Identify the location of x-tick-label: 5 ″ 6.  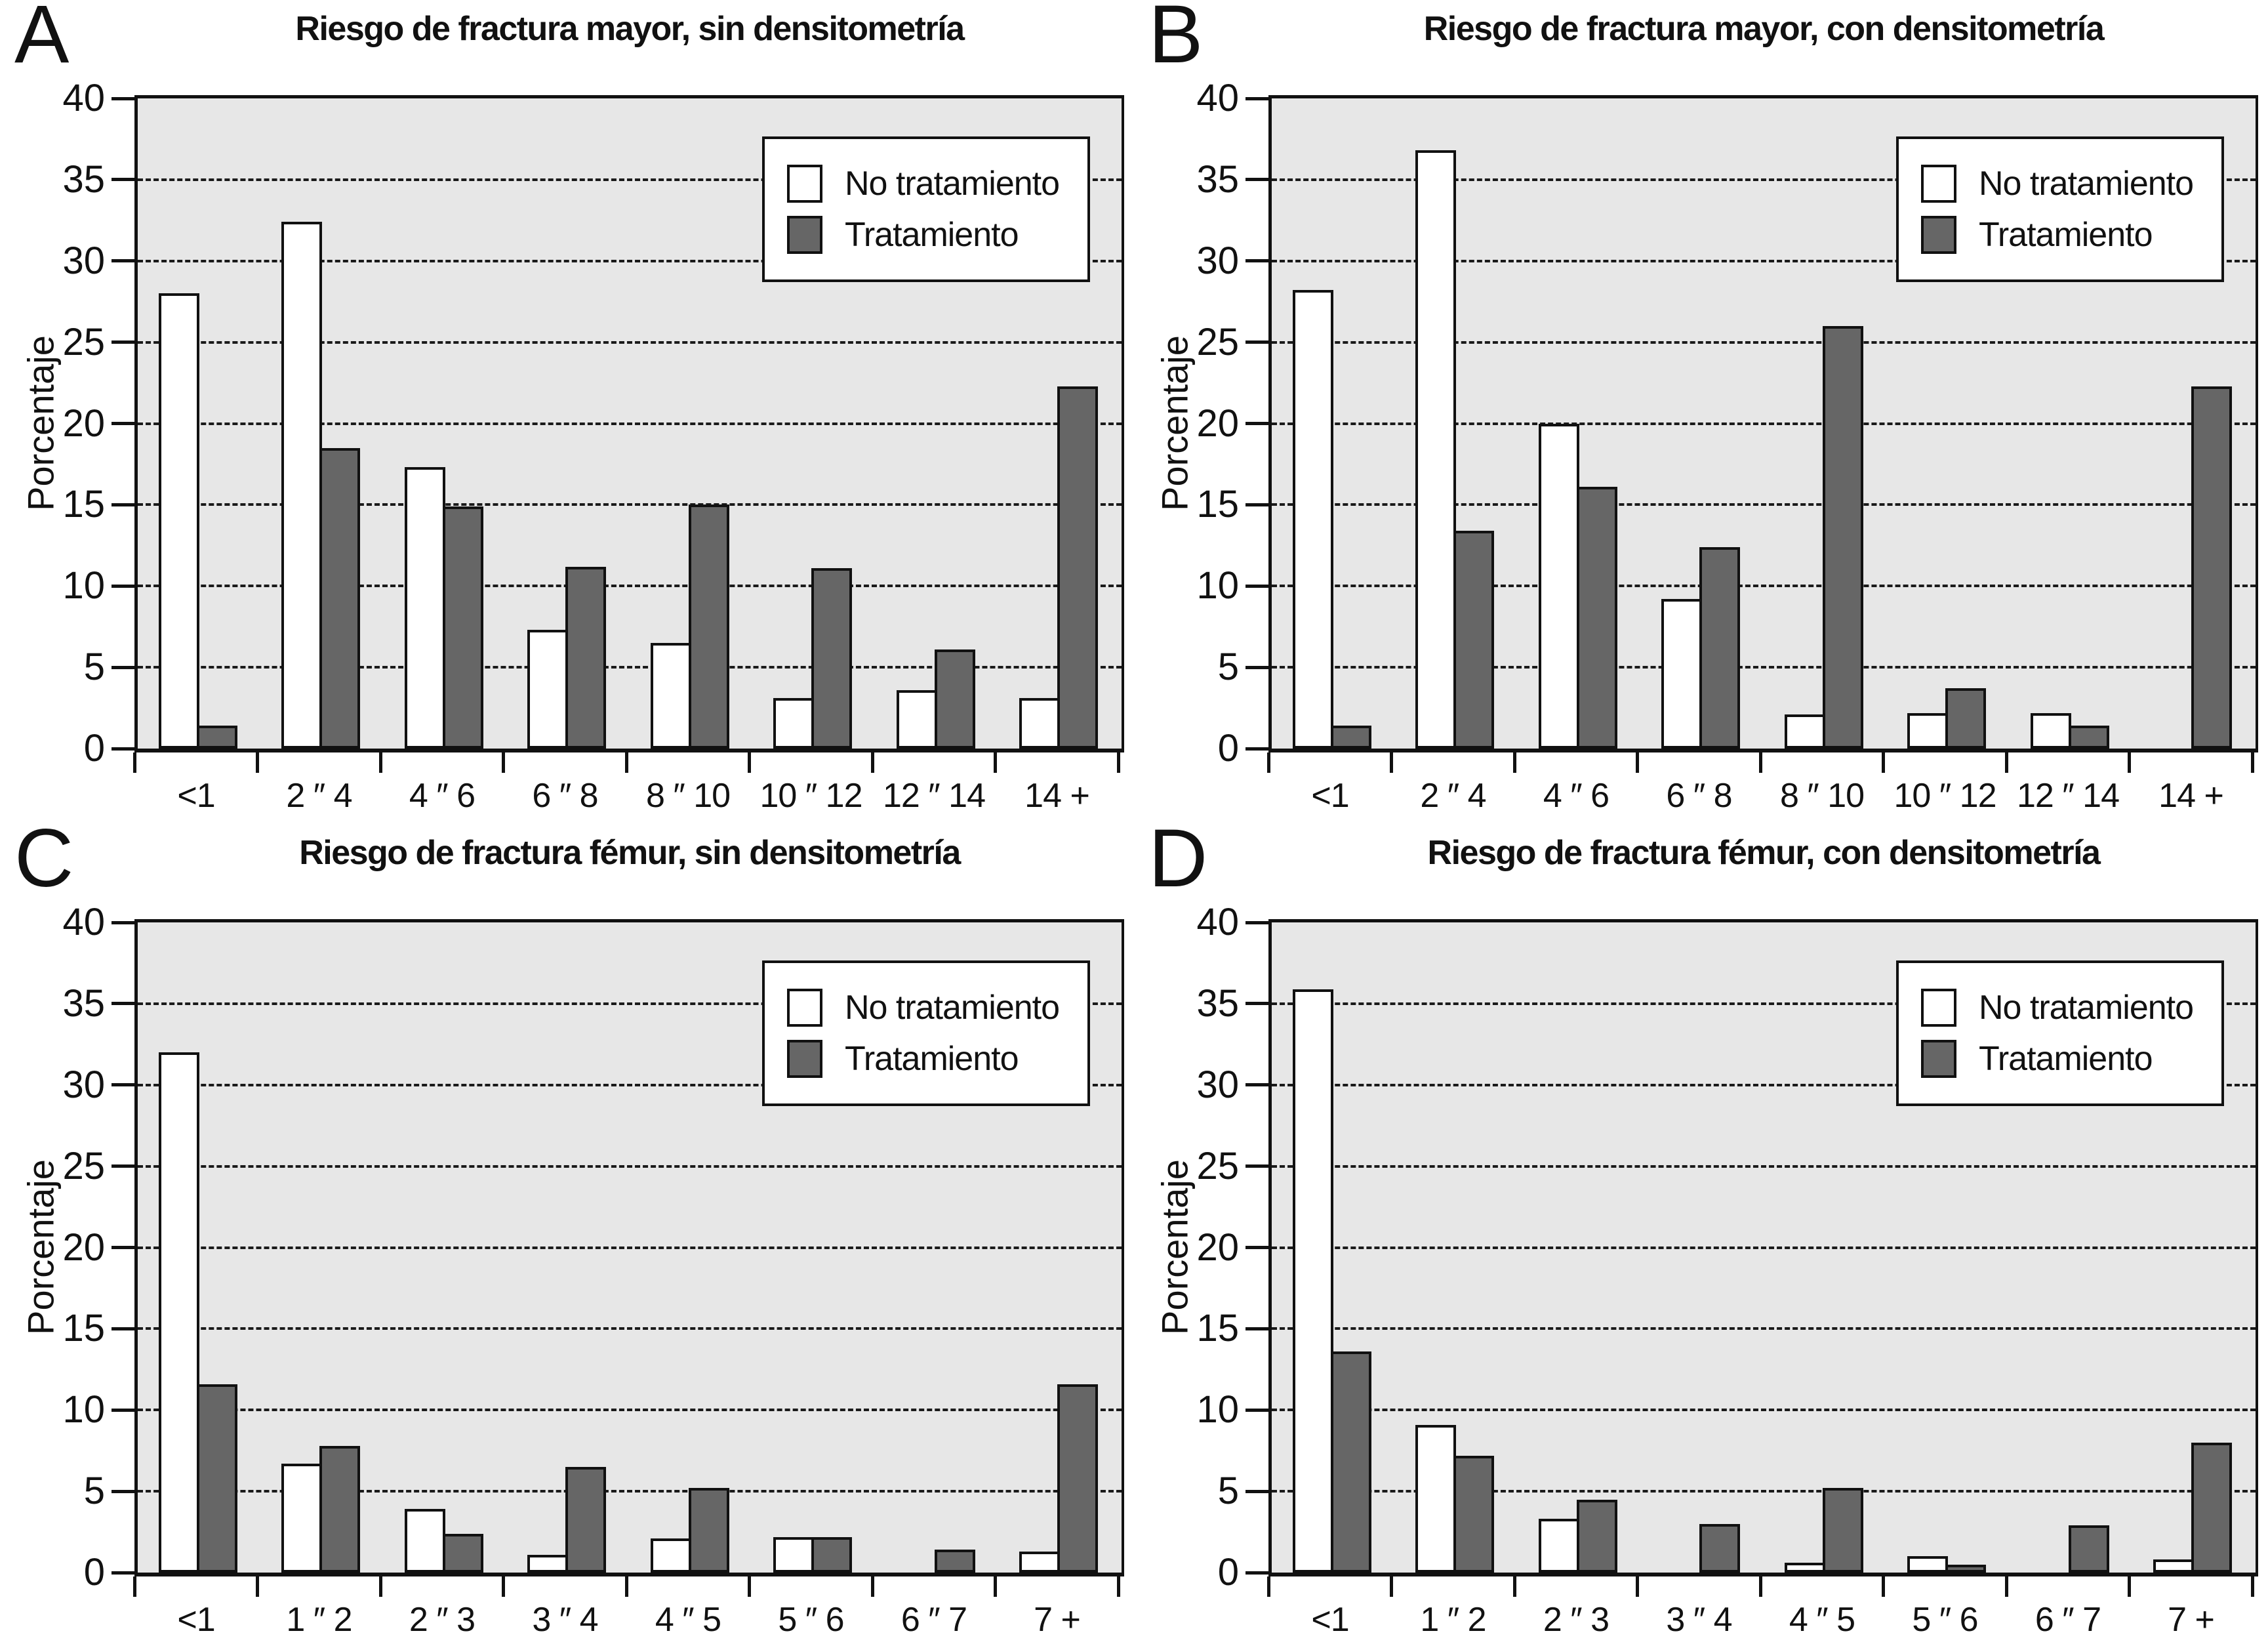
(811, 1620).